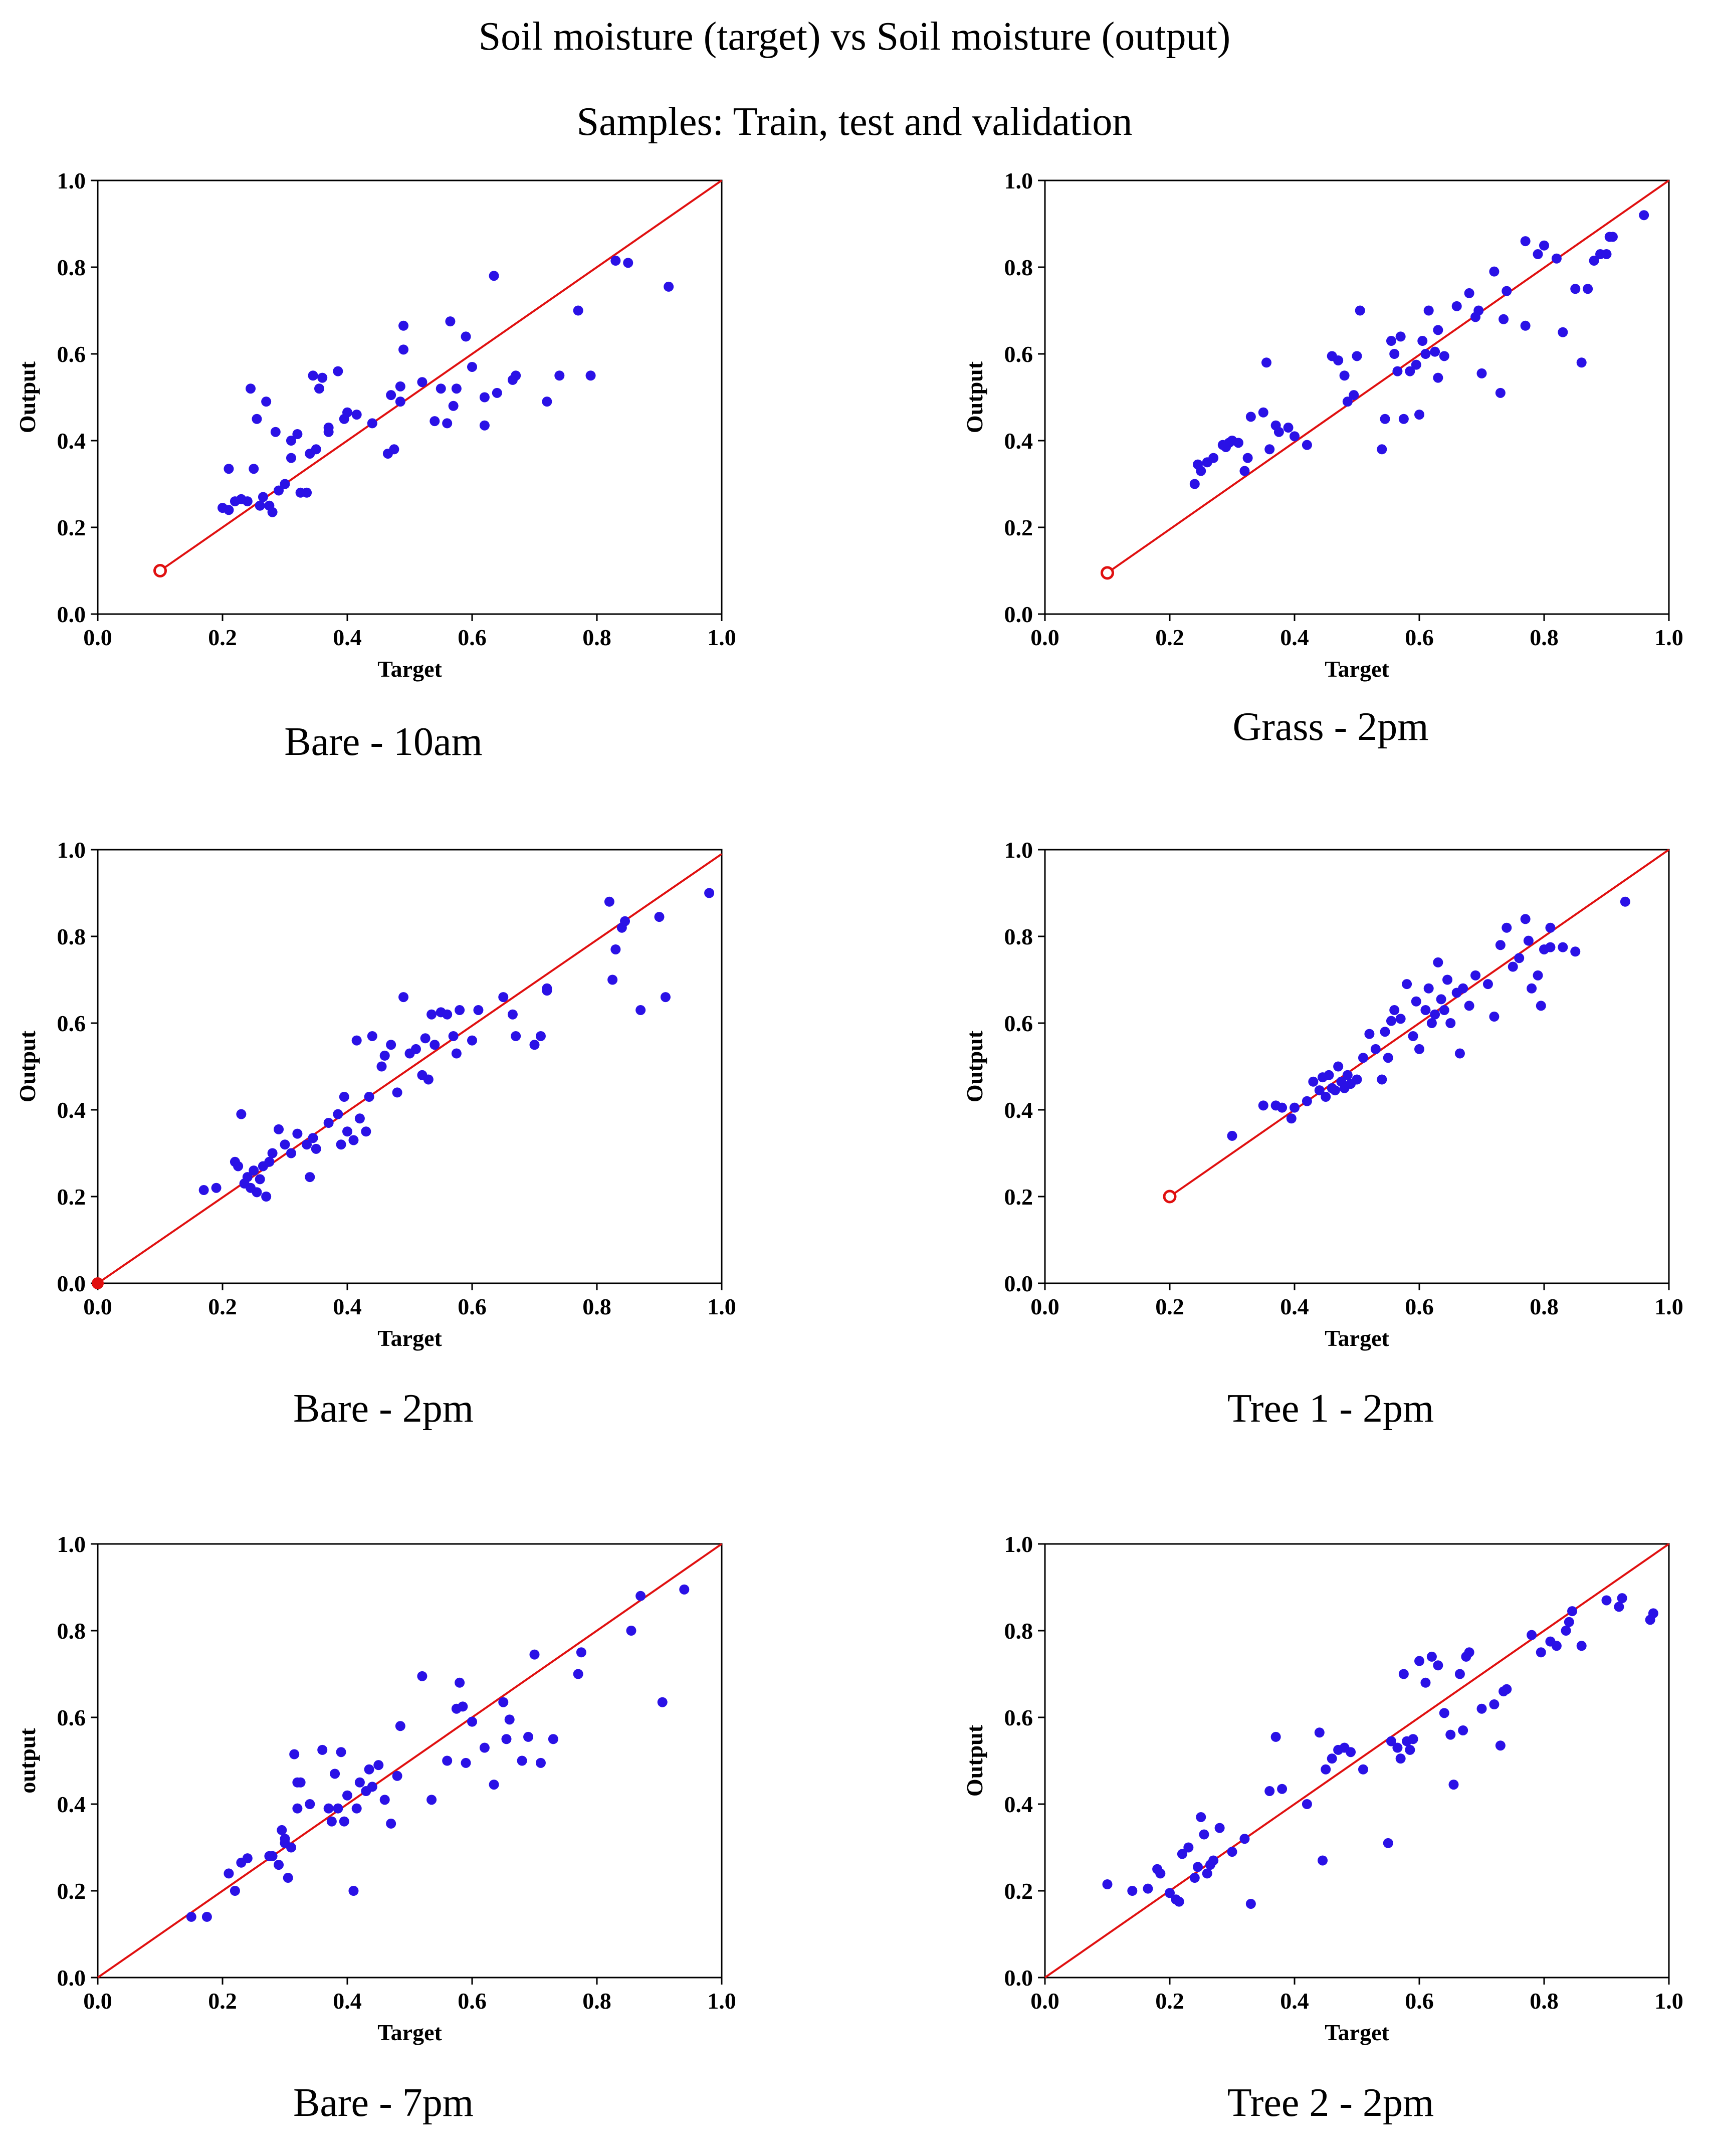 The height and width of the screenshot is (2156, 1709). What do you see at coordinates (1019, 180) in the screenshot?
I see `y-tick-label: 1.0` at bounding box center [1019, 180].